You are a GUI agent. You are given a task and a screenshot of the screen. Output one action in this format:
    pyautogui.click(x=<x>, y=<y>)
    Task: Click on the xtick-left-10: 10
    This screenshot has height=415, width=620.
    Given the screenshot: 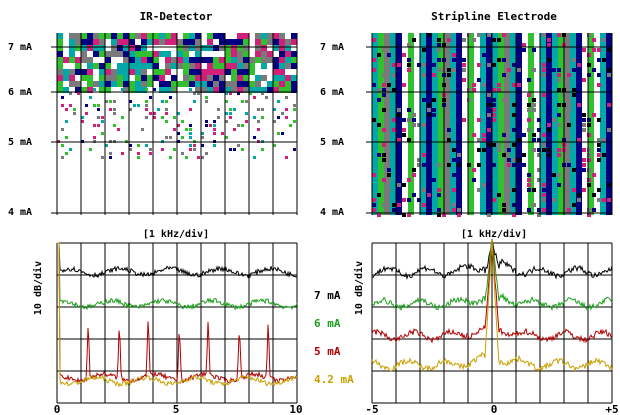 What is the action you would take?
    pyautogui.click(x=295, y=409)
    